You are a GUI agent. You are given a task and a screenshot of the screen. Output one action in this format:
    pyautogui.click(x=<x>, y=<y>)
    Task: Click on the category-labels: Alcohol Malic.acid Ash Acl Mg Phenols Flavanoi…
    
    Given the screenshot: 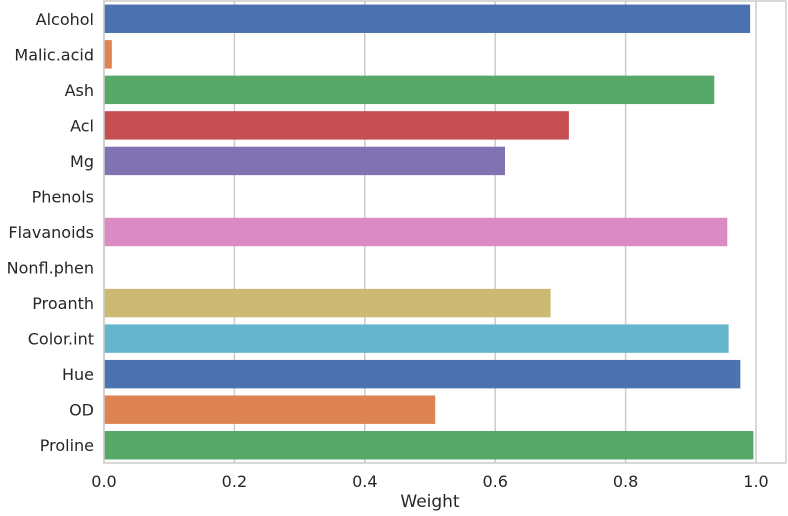 What is the action you would take?
    pyautogui.click(x=50, y=232)
    